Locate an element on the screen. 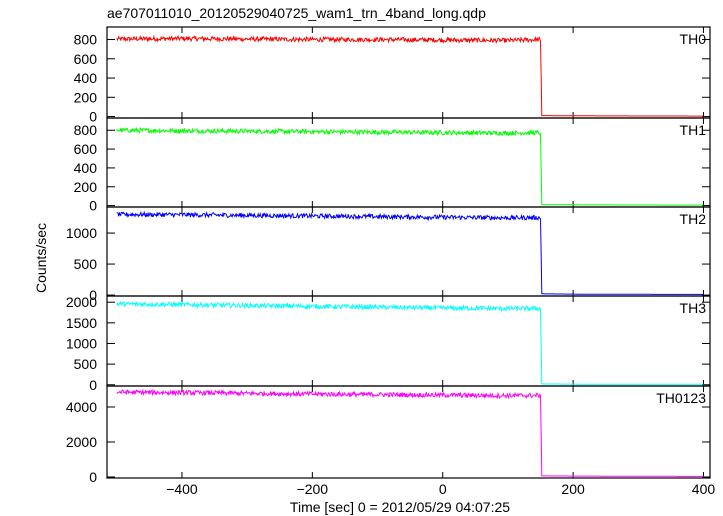 Image resolution: width=723 pixels, height=516 pixels. x-axis-label: Time [sec] 0 = 2012/05/29 04:07:25 is located at coordinates (400, 507).